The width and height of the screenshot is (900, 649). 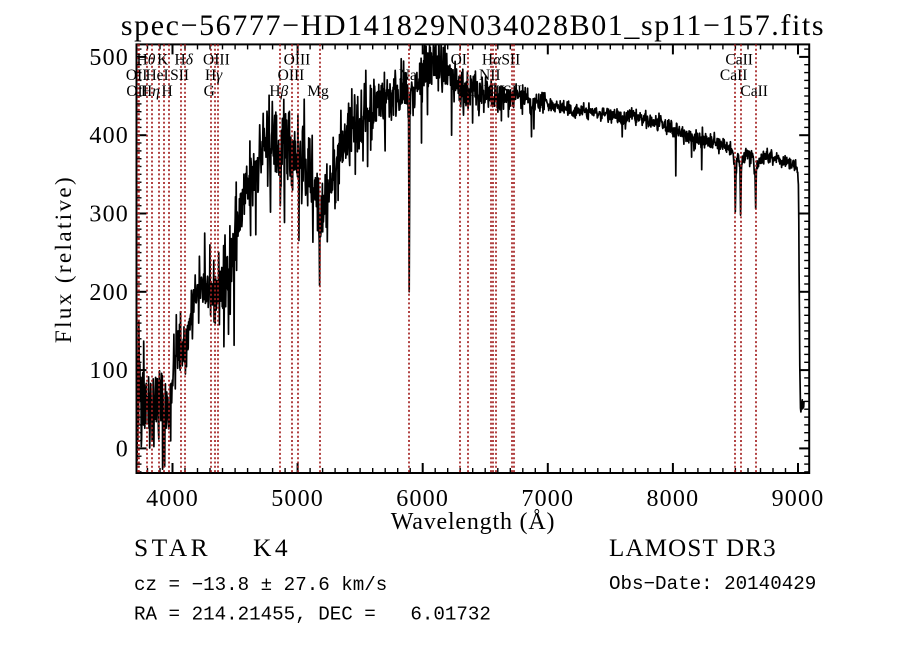 What do you see at coordinates (209, 91) in the screenshot?
I see `svg-text: G` at bounding box center [209, 91].